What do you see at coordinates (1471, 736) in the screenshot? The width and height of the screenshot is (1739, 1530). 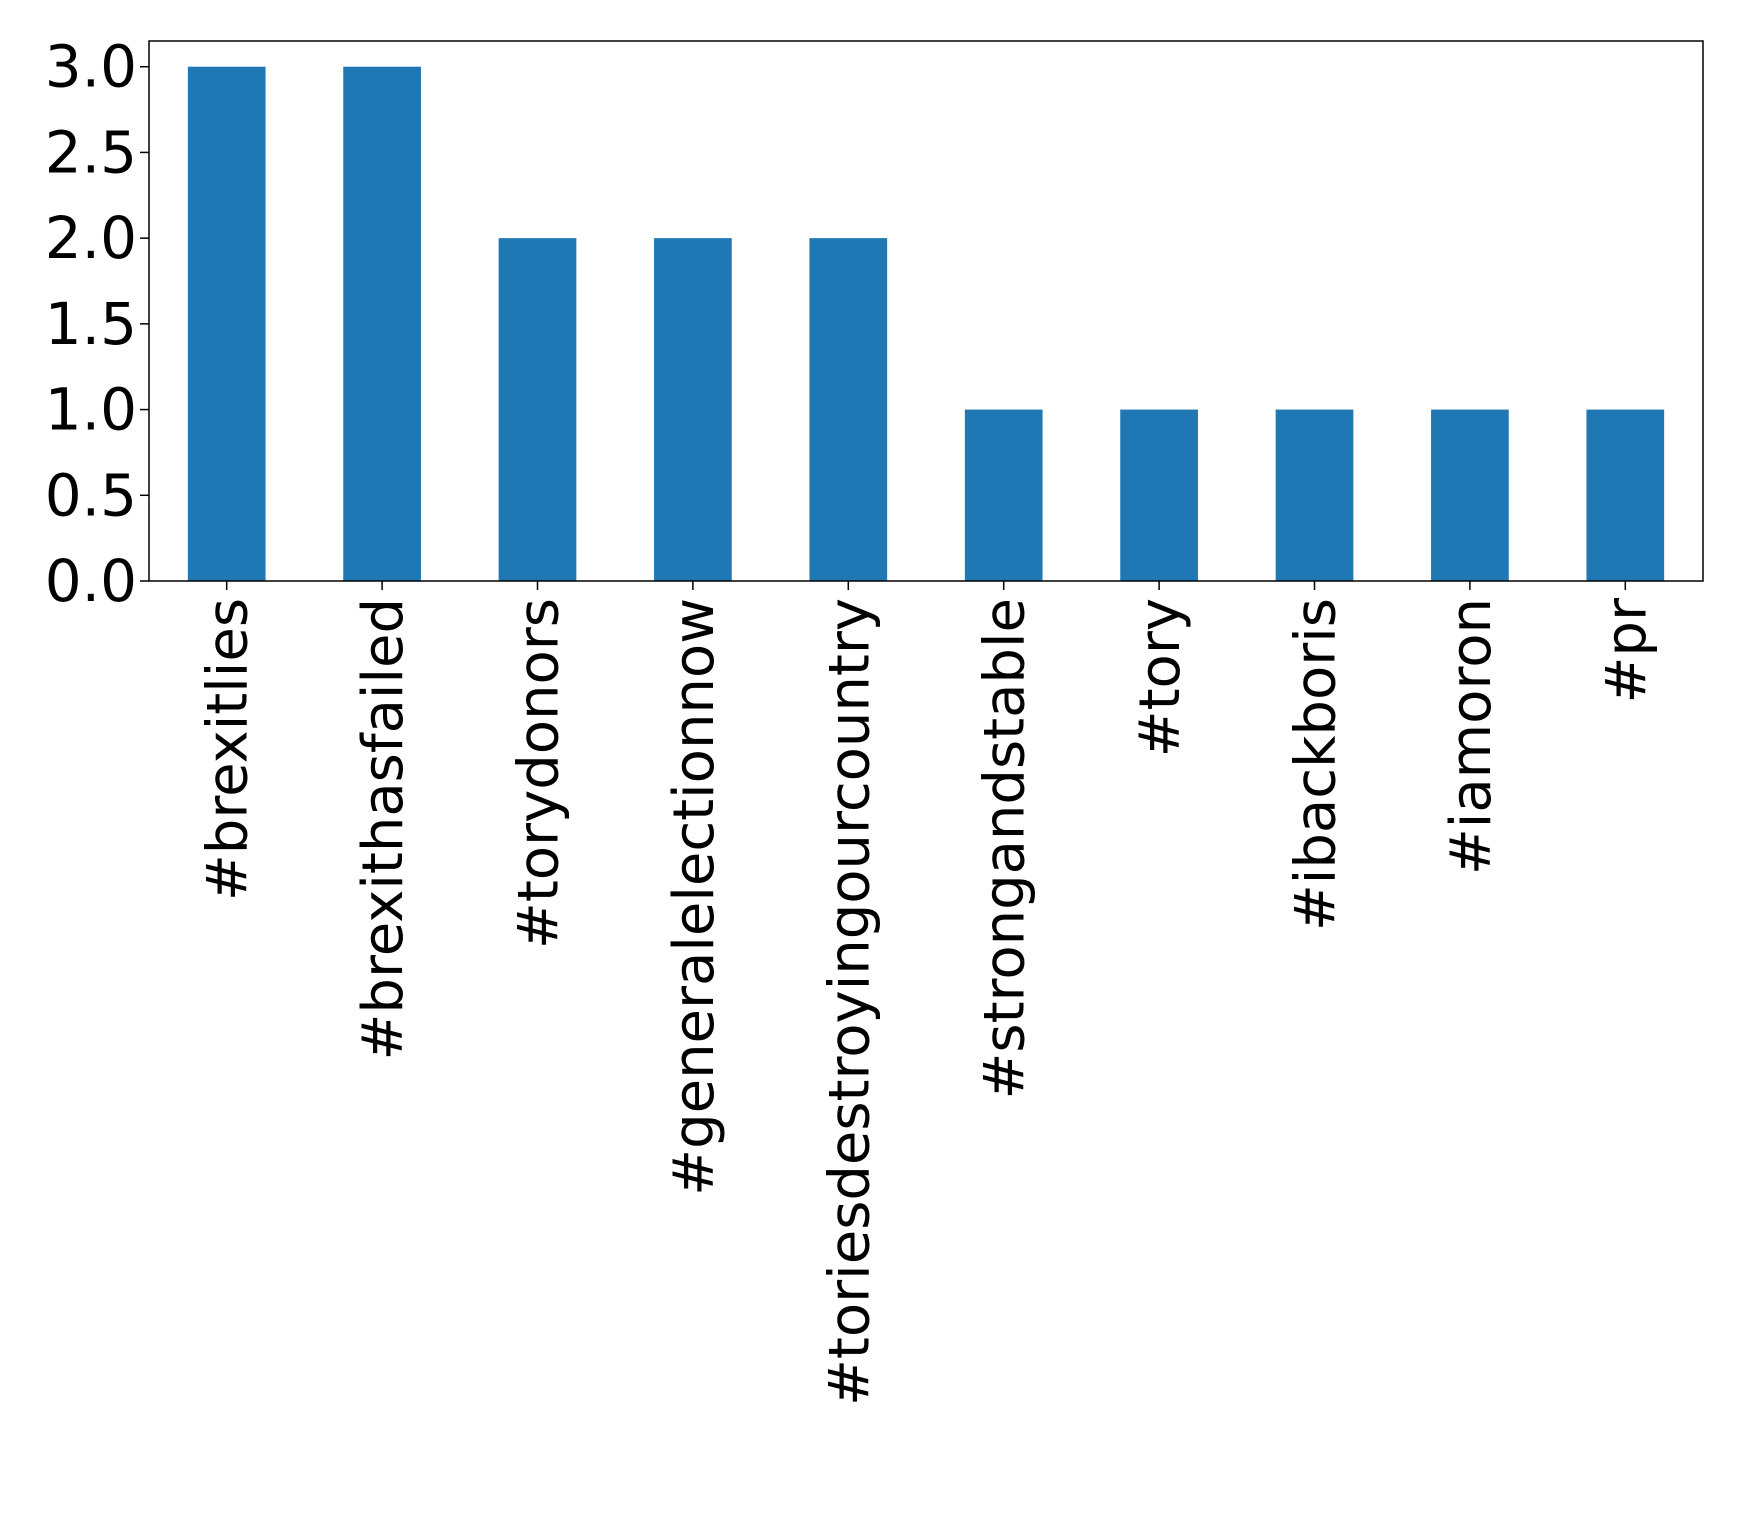 I see `x-tick-label: #iamoron` at bounding box center [1471, 736].